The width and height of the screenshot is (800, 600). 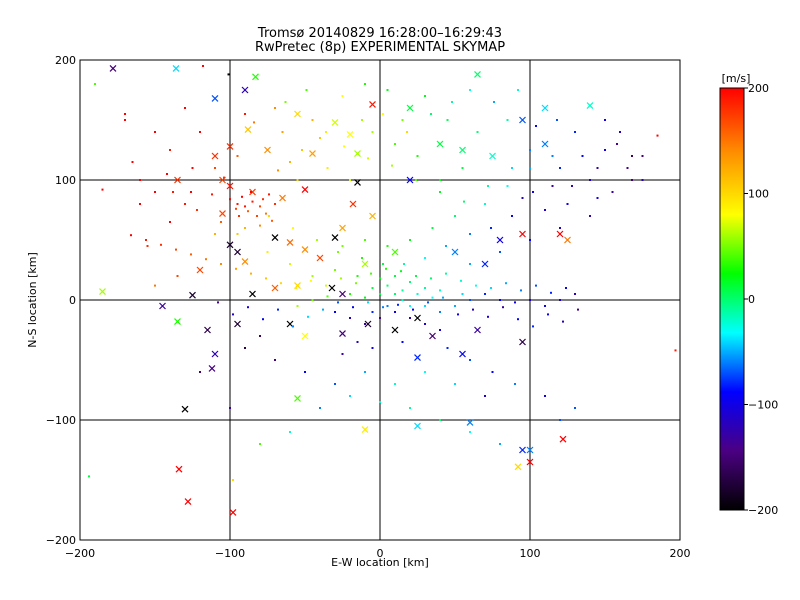 What do you see at coordinates (751, 299) in the screenshot?
I see `colorbar-tick-label: 0` at bounding box center [751, 299].